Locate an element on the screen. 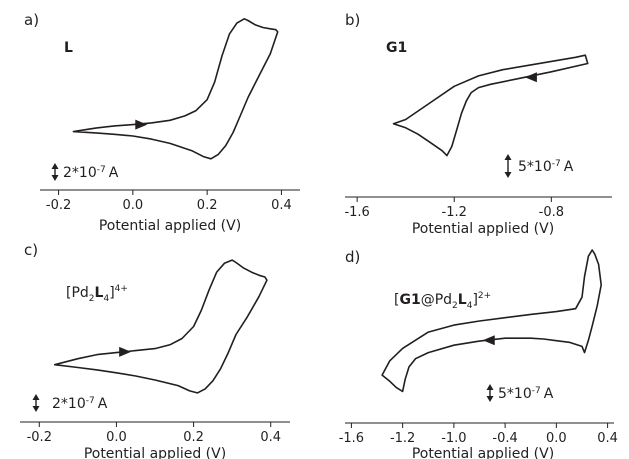  panel-d-xlabel: Potential applied (V) is located at coordinates (483, 452).